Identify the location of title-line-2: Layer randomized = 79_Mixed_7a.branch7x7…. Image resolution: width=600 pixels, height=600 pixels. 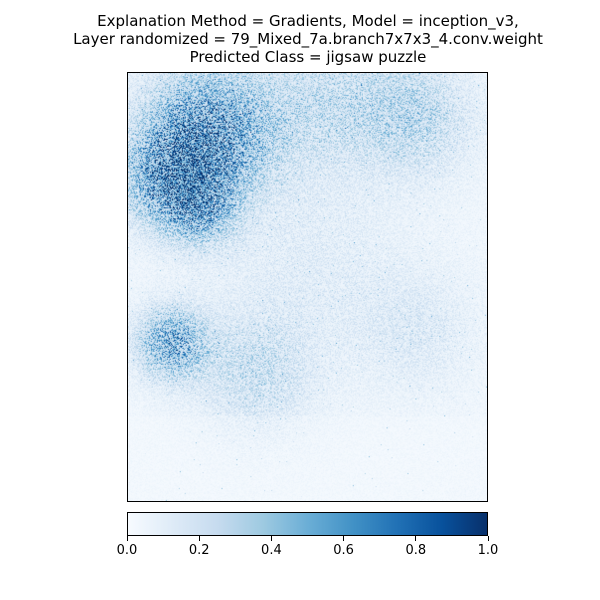
(308, 39).